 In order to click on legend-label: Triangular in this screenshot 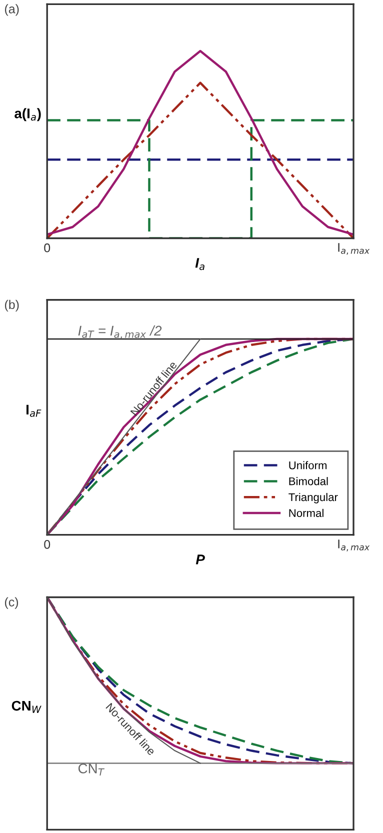, I will do `click(313, 498)`.